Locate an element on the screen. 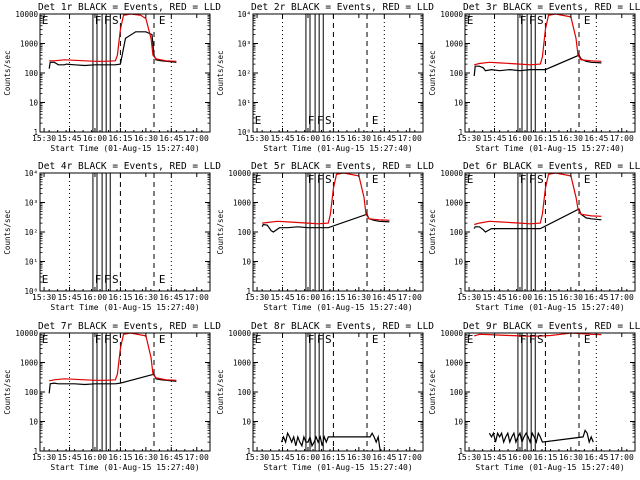  panel-title: Det 5r BLACK = Events, RED = LLD is located at coordinates (342, 166).